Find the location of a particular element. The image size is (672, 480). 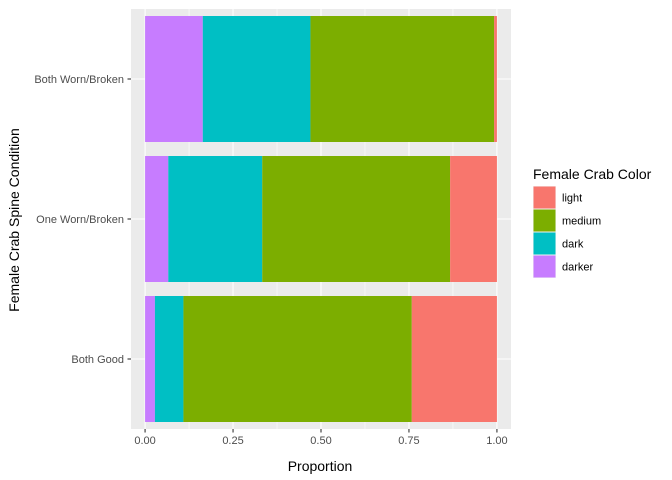

y-tick-label: Both Good is located at coordinates (97, 360).